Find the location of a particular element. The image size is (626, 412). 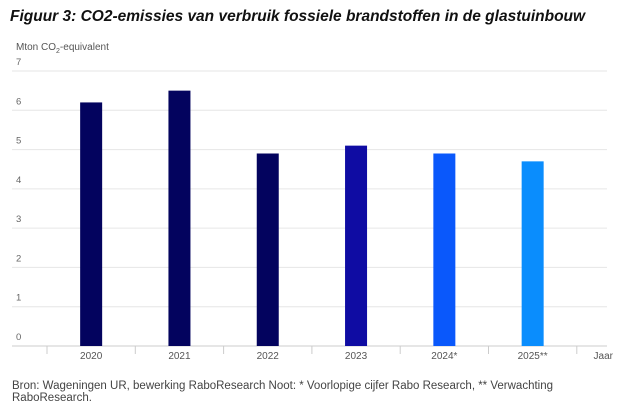

y-axis-label: Mton CO2-equivalent is located at coordinates (62, 48).